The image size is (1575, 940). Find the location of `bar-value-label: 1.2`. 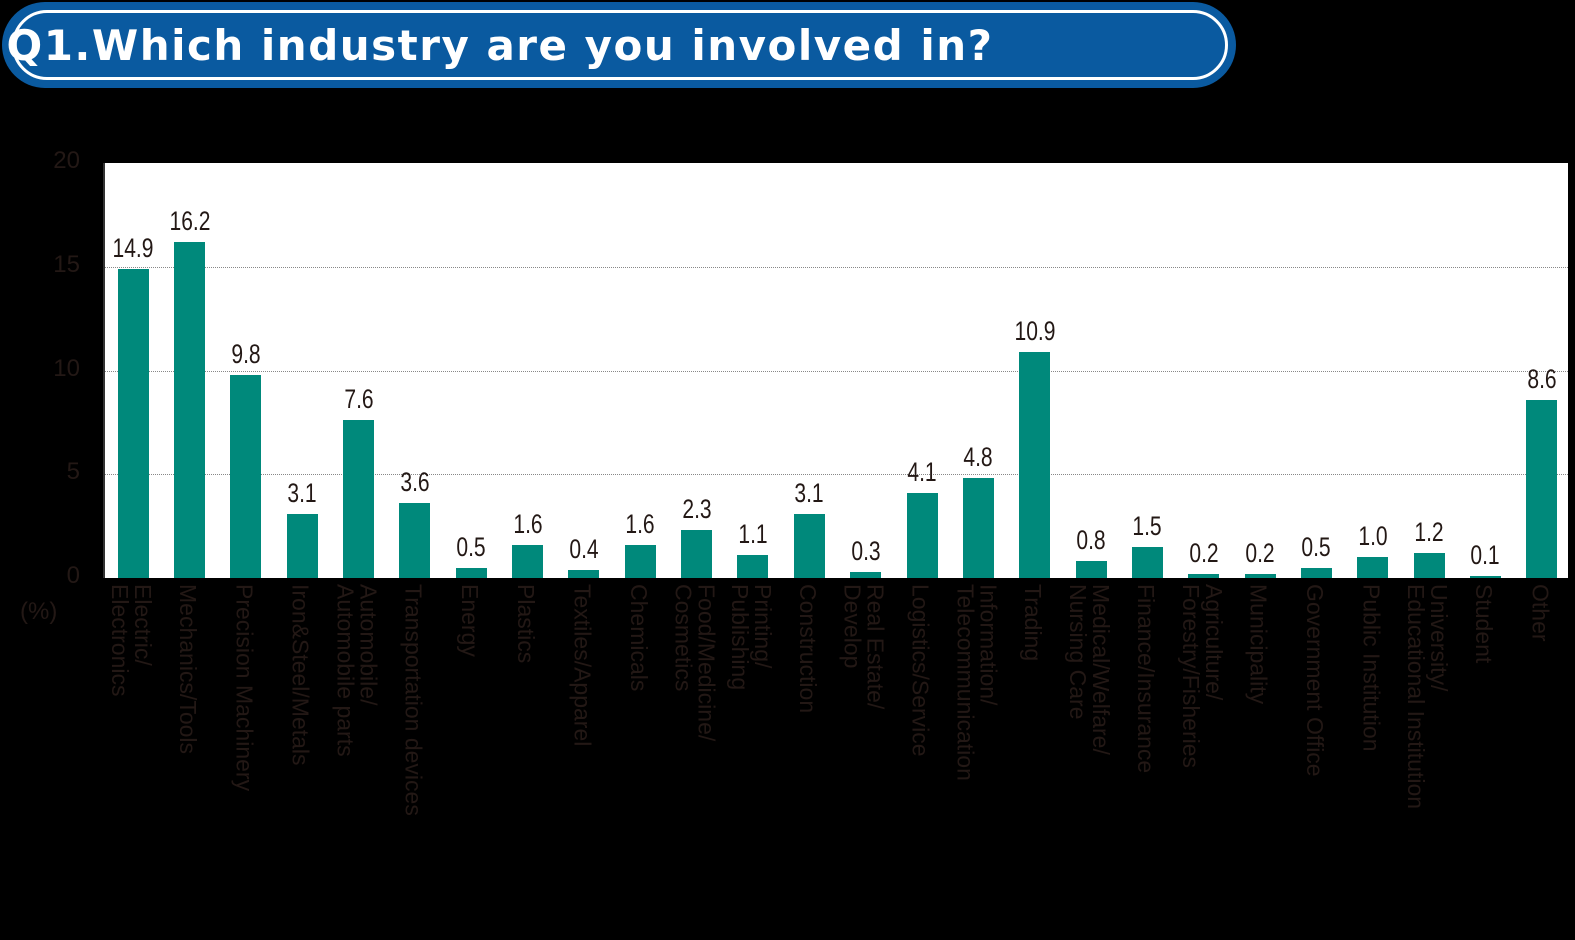

bar-value-label: 1.2 is located at coordinates (1429, 532).